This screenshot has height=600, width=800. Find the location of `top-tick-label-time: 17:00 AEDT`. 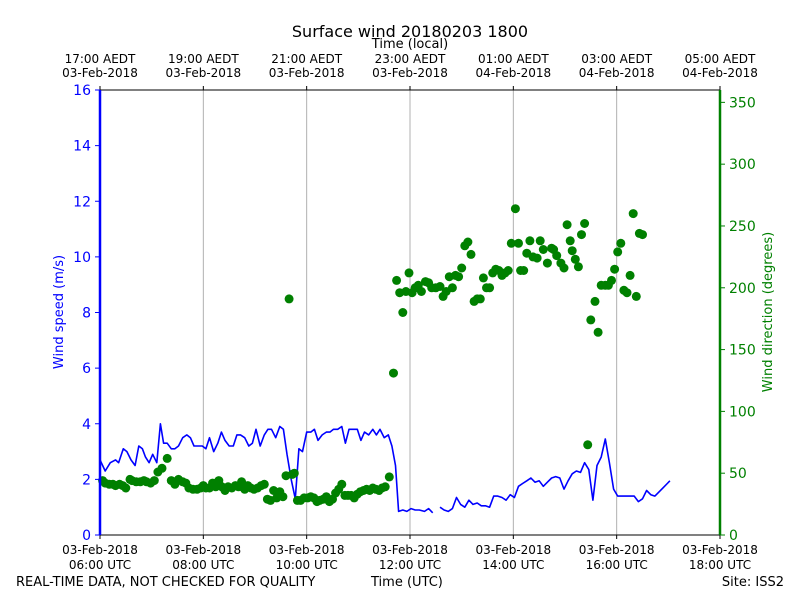

top-tick-label-time: 17:00 AEDT is located at coordinates (100, 59).